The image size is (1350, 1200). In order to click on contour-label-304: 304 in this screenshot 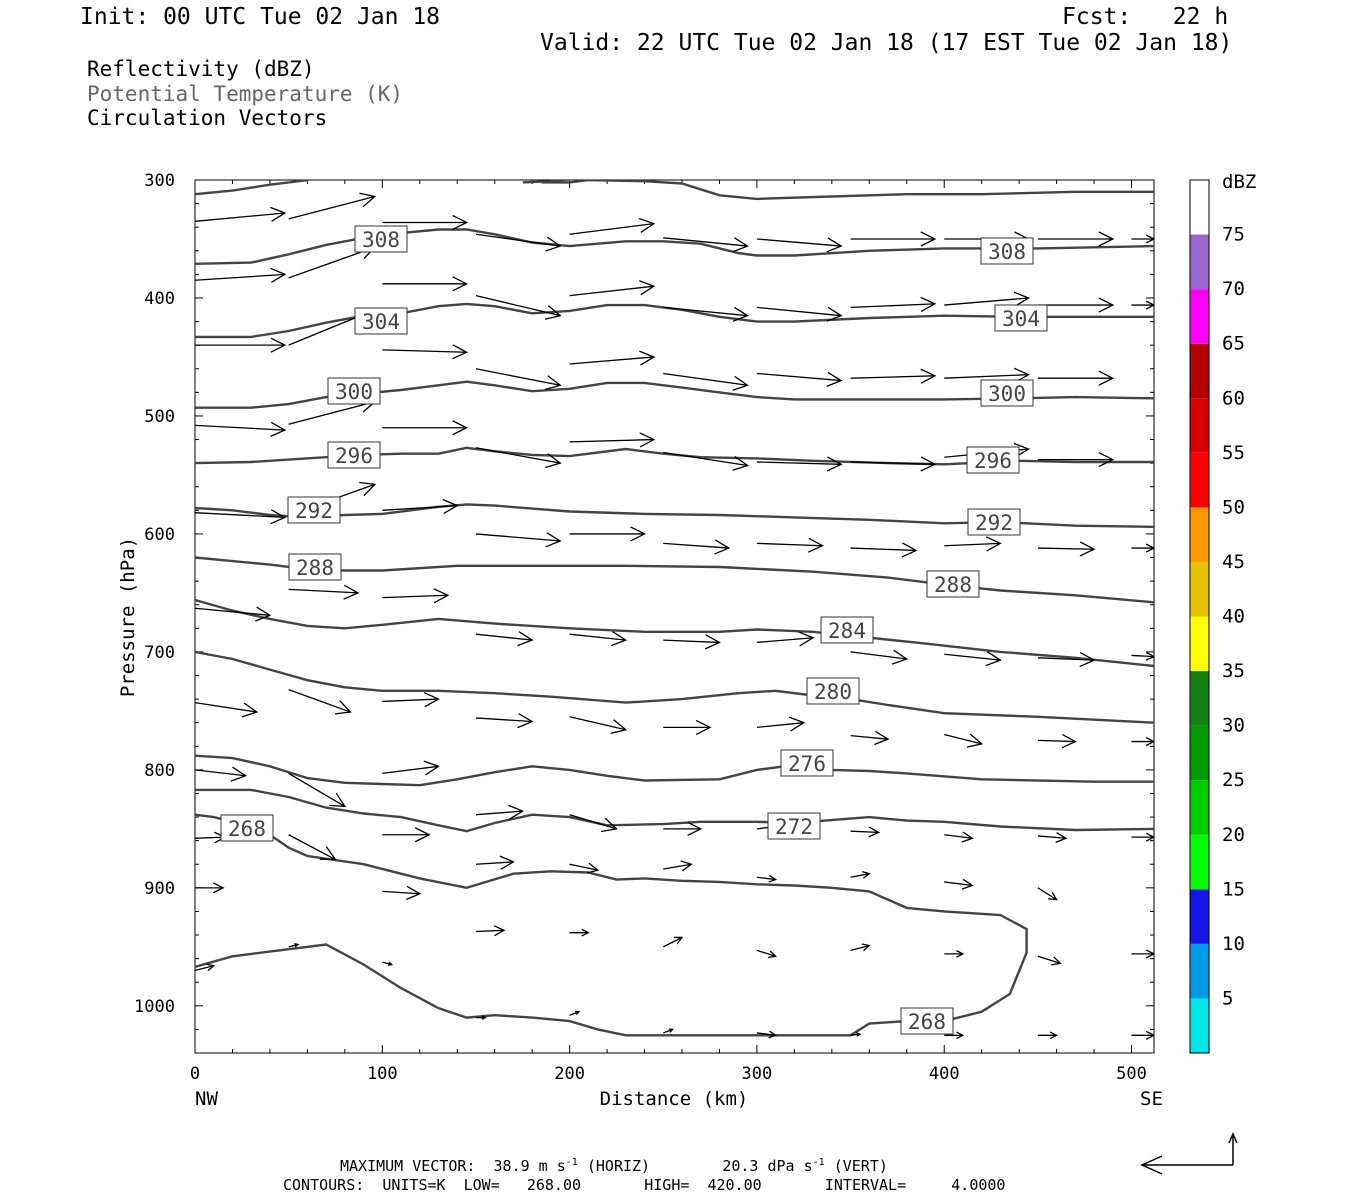, I will do `click(381, 322)`.